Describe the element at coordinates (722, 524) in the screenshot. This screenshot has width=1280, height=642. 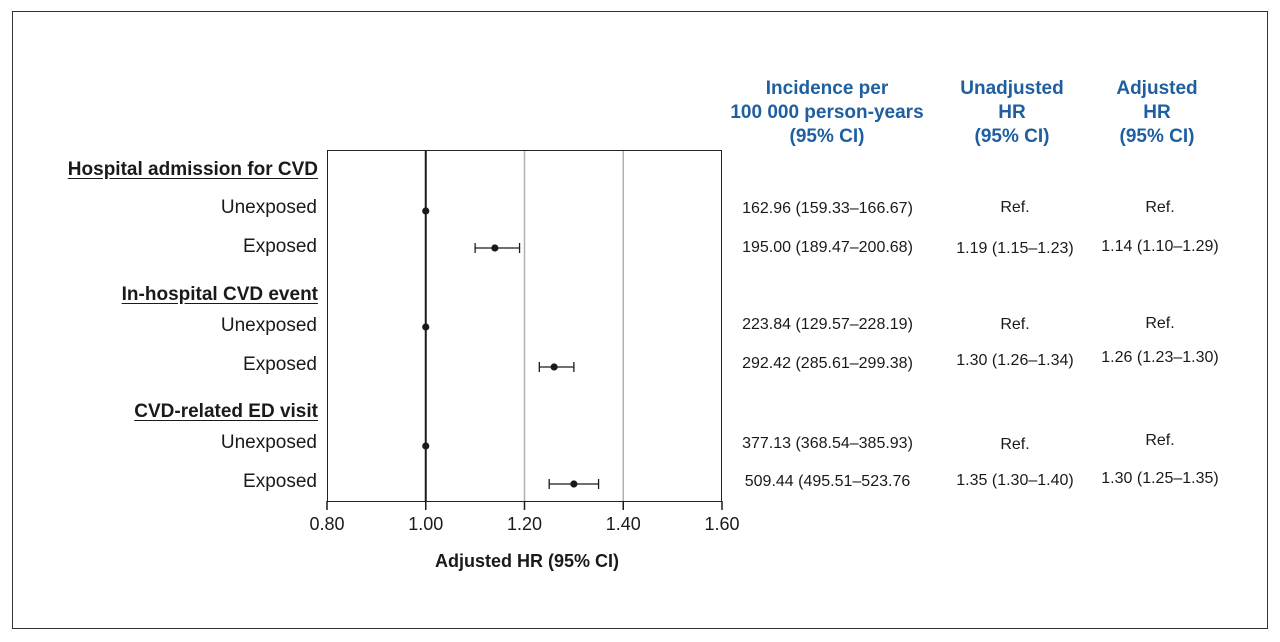
I see `x-tick-label: 1.60` at that location.